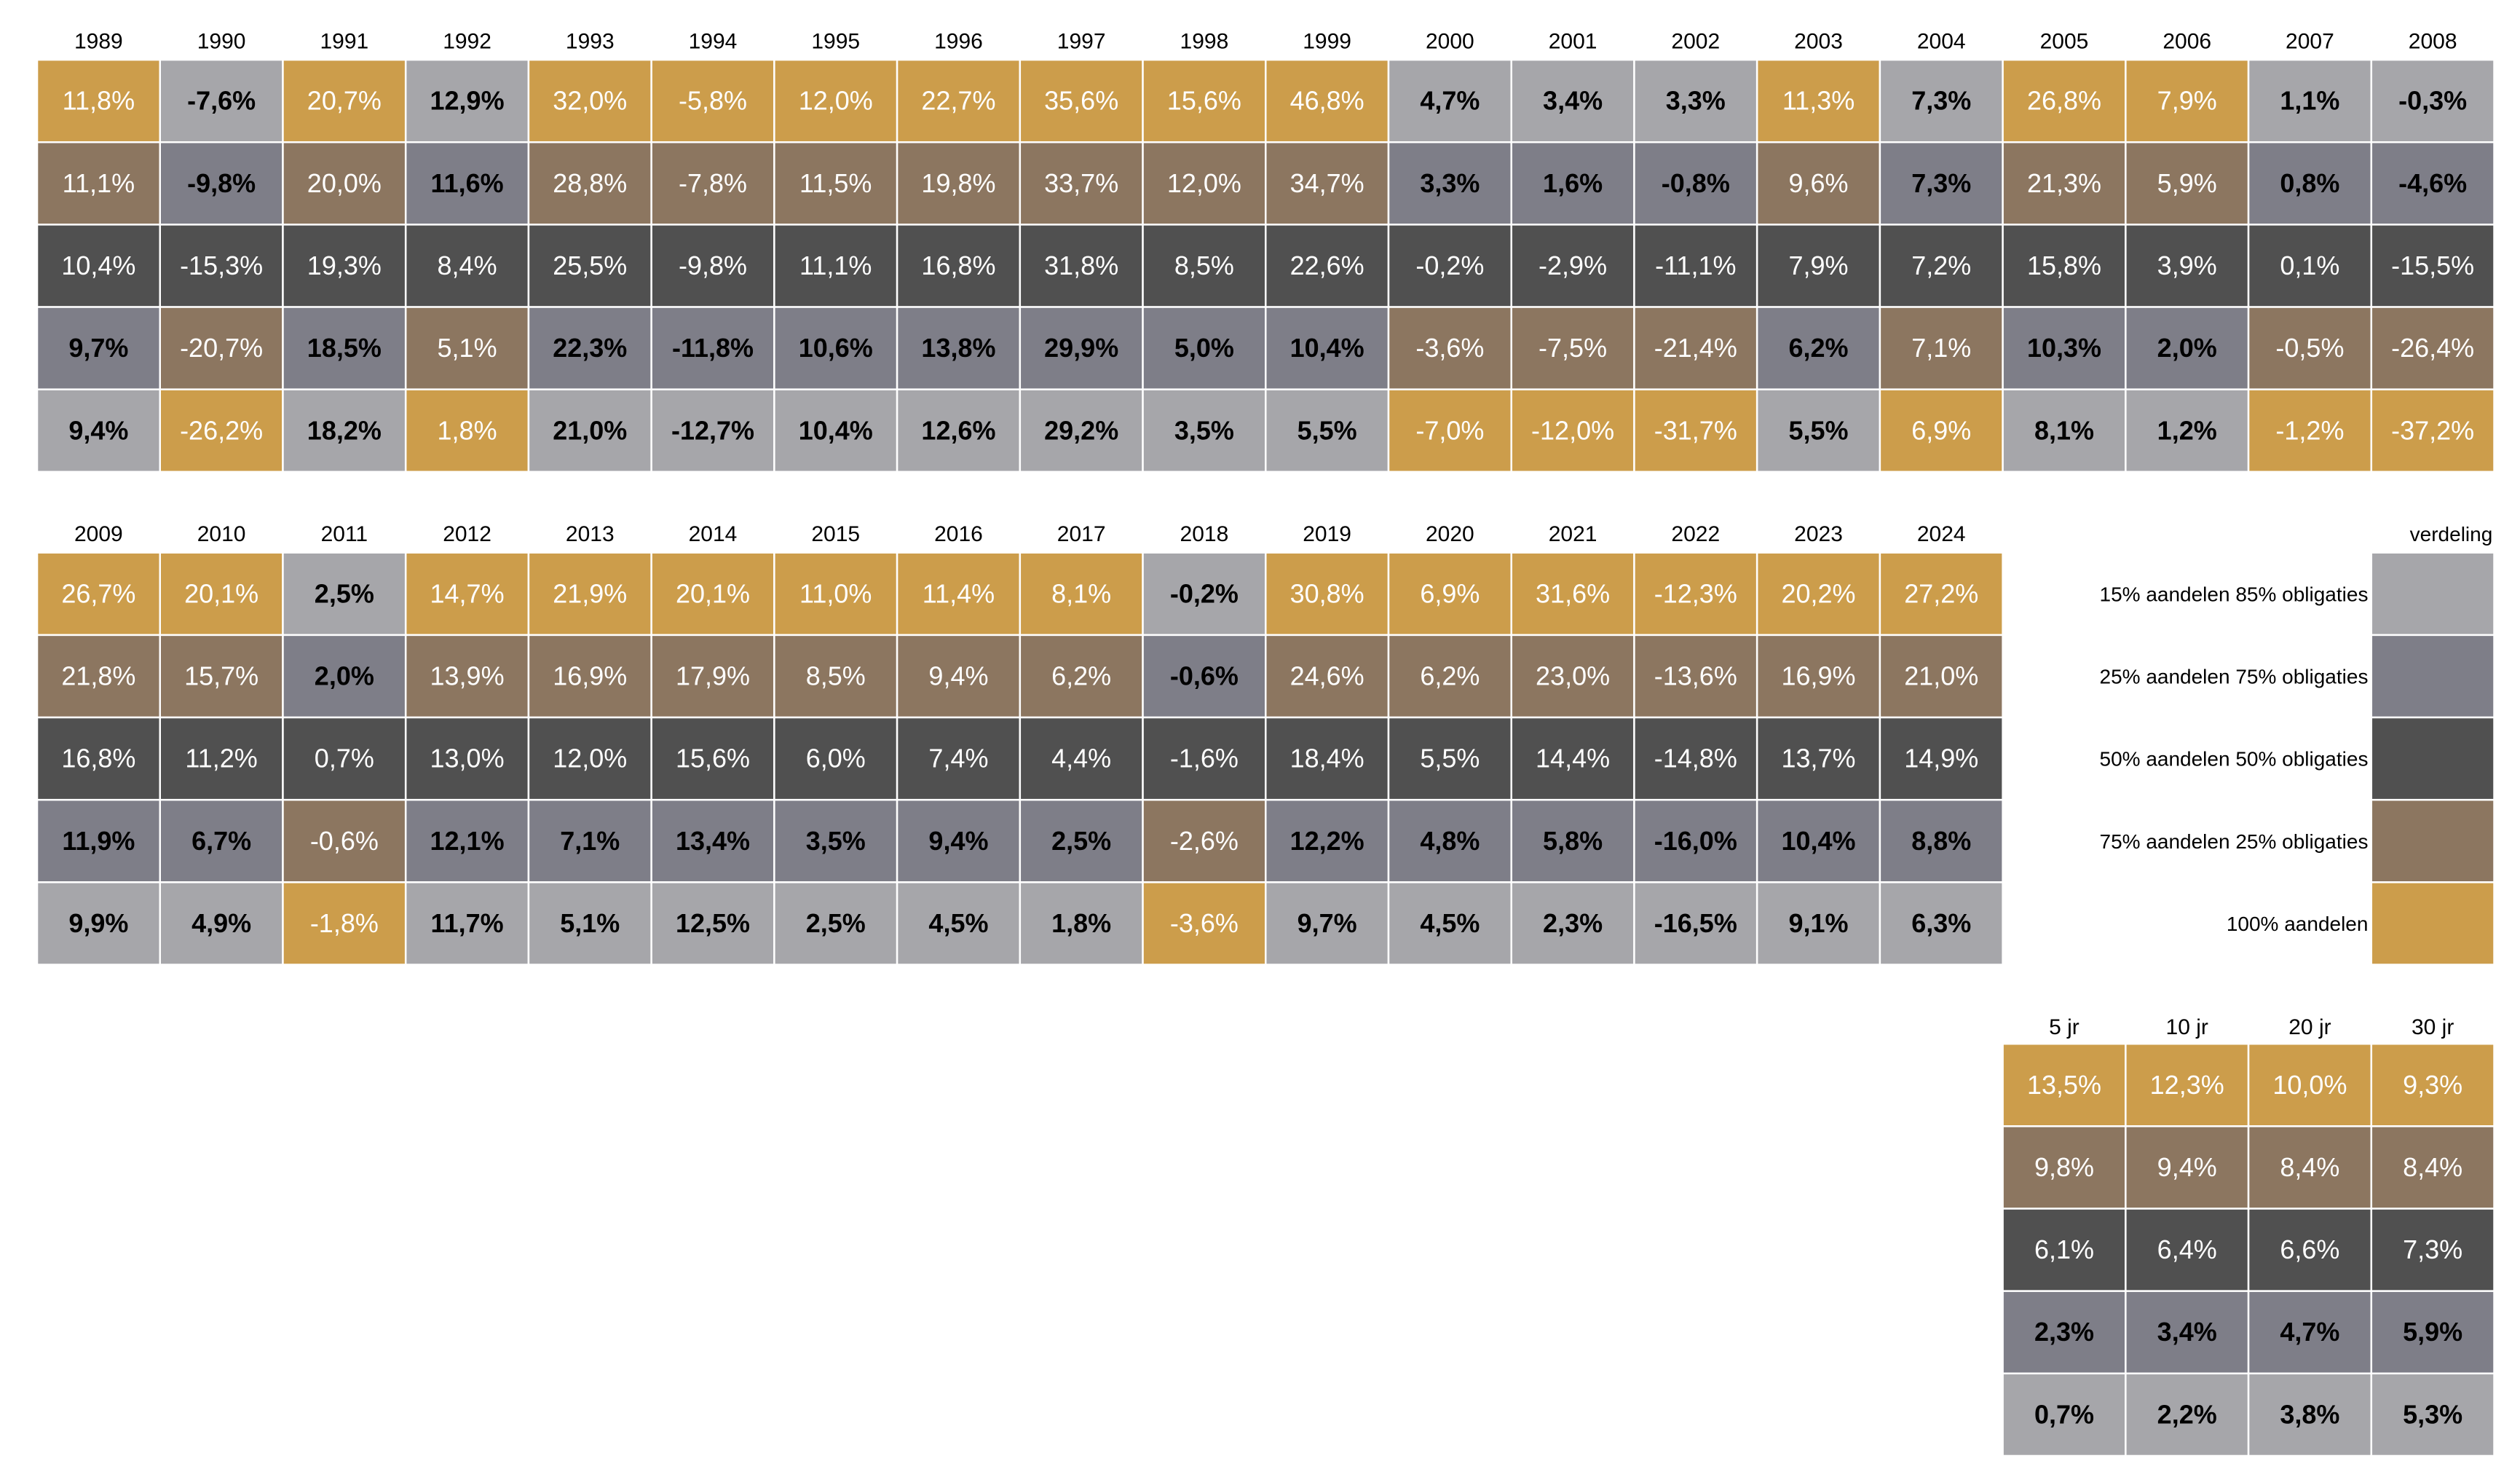  Describe the element at coordinates (1450, 534) in the screenshot. I see `column-header: 2020` at that location.